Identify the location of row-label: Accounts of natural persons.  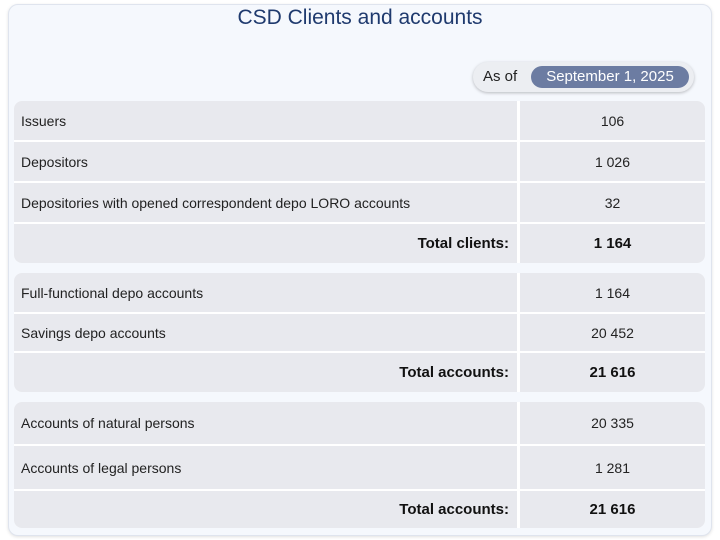
(265, 423).